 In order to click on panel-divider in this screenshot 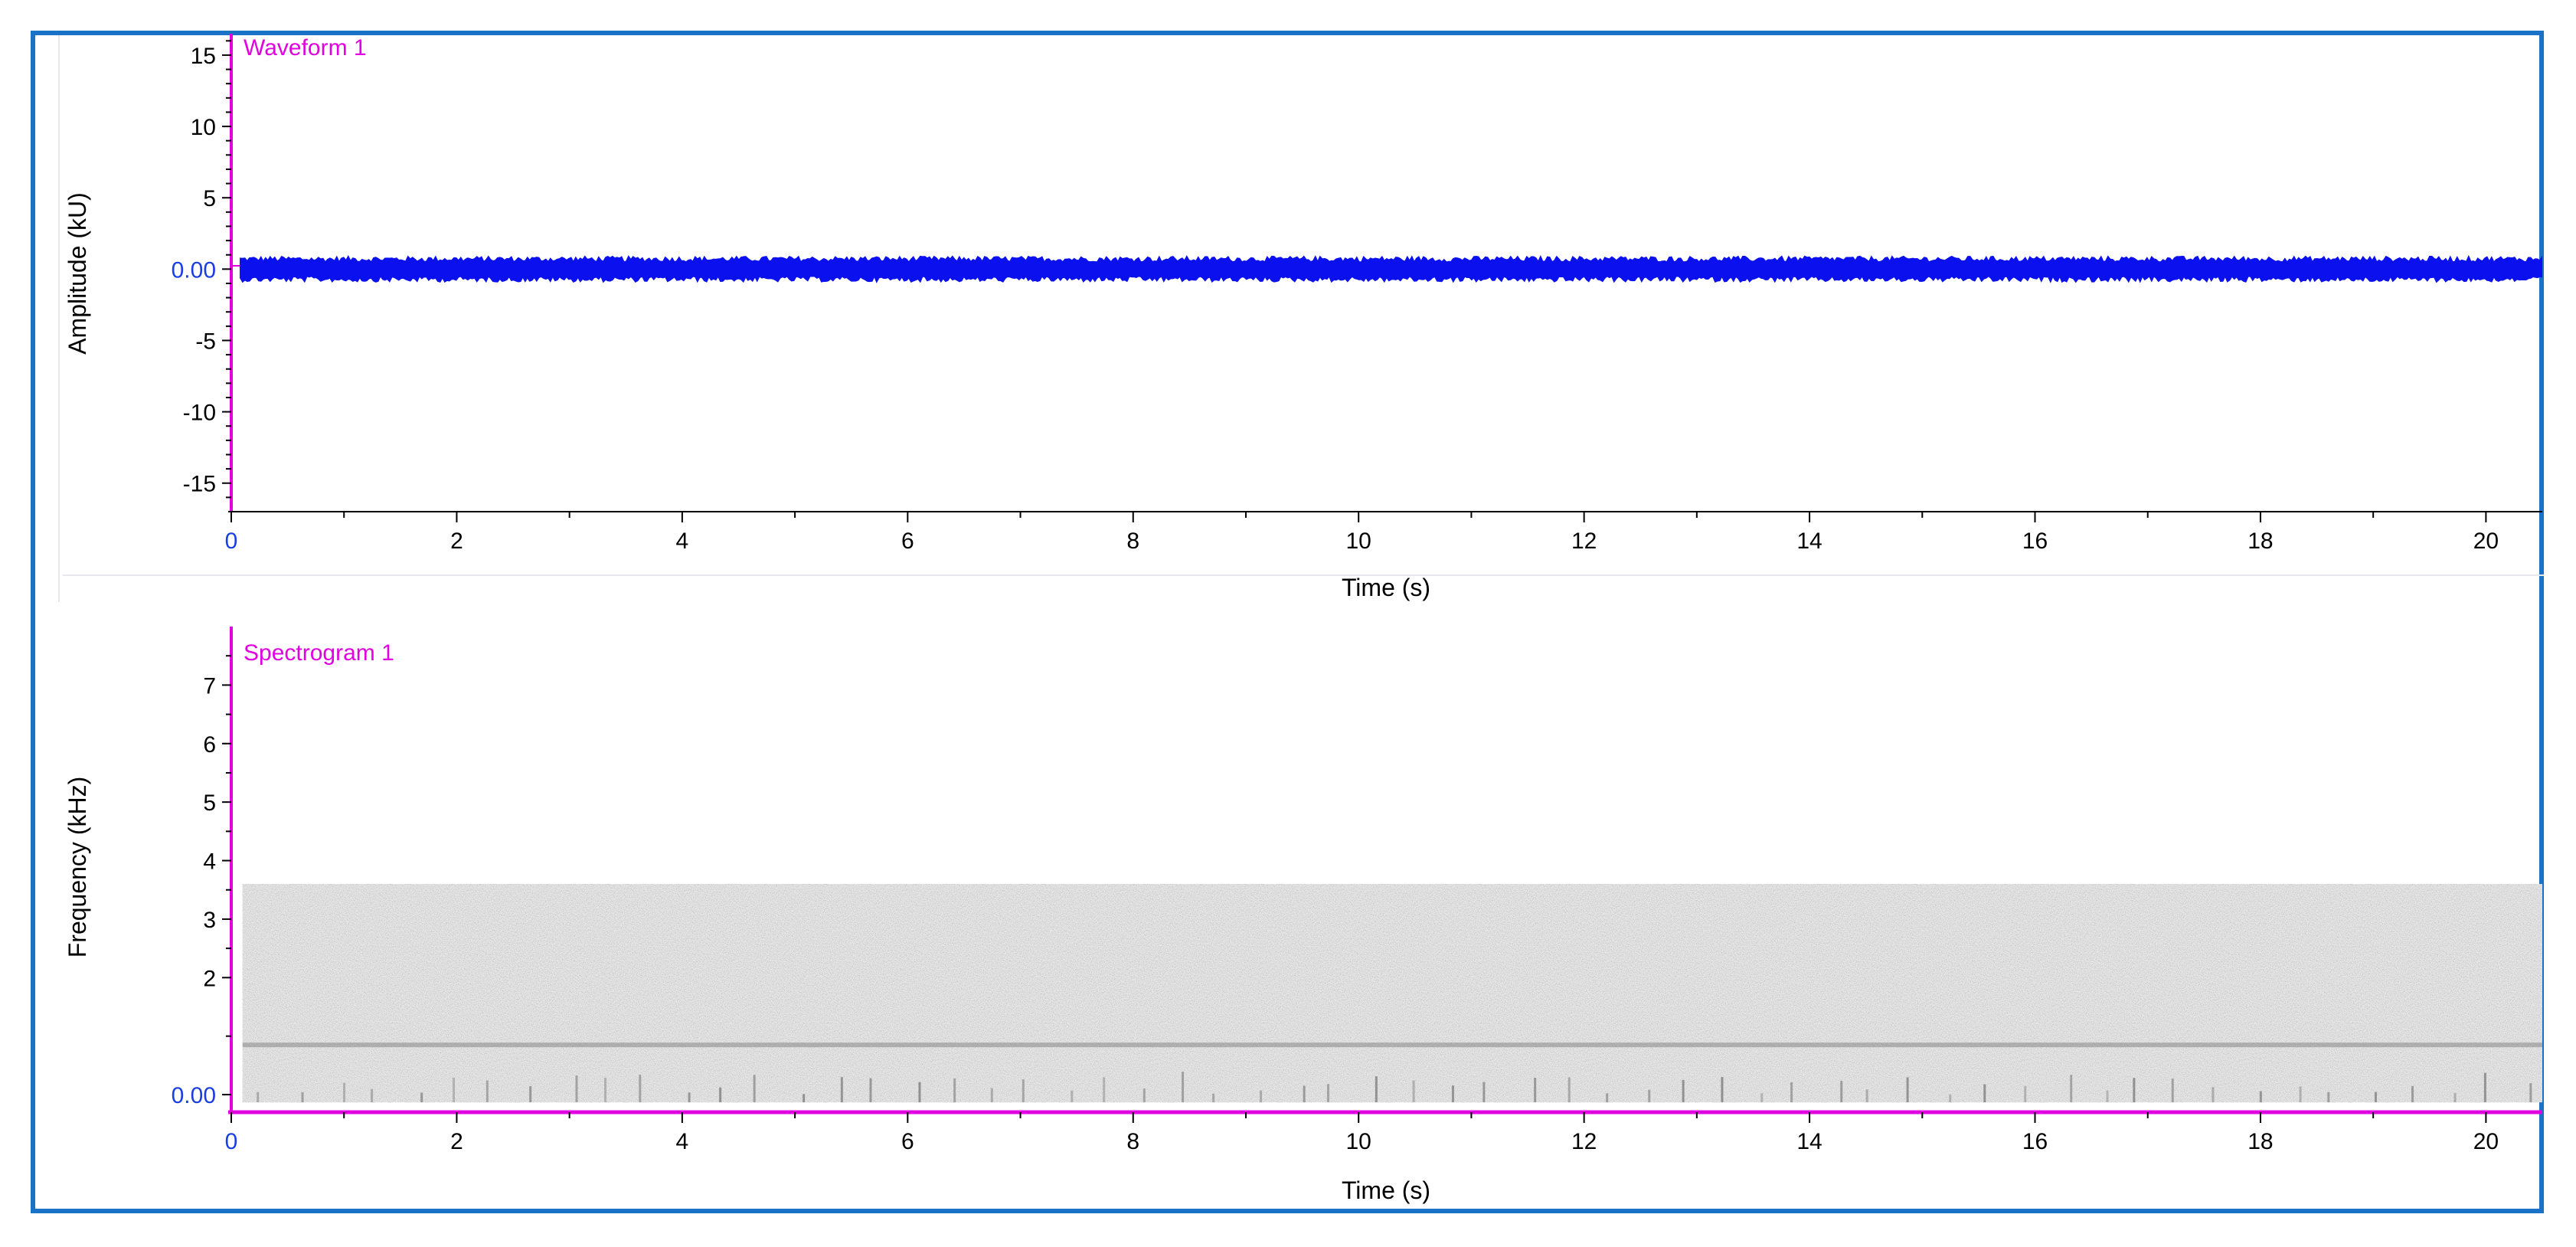, I will do `click(1303, 575)`.